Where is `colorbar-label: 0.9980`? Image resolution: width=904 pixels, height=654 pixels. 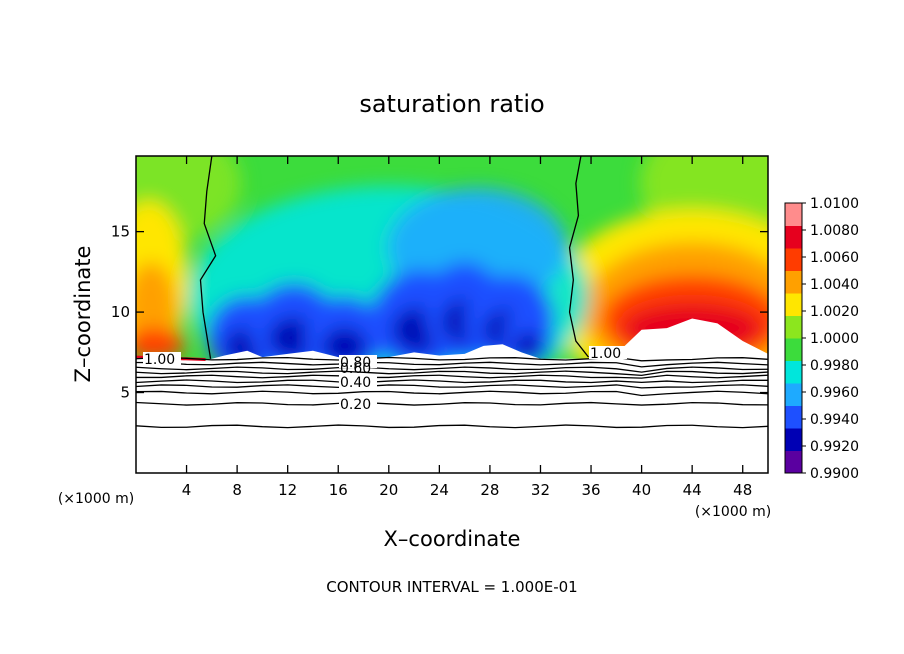
colorbar-label: 0.9980 is located at coordinates (834, 366).